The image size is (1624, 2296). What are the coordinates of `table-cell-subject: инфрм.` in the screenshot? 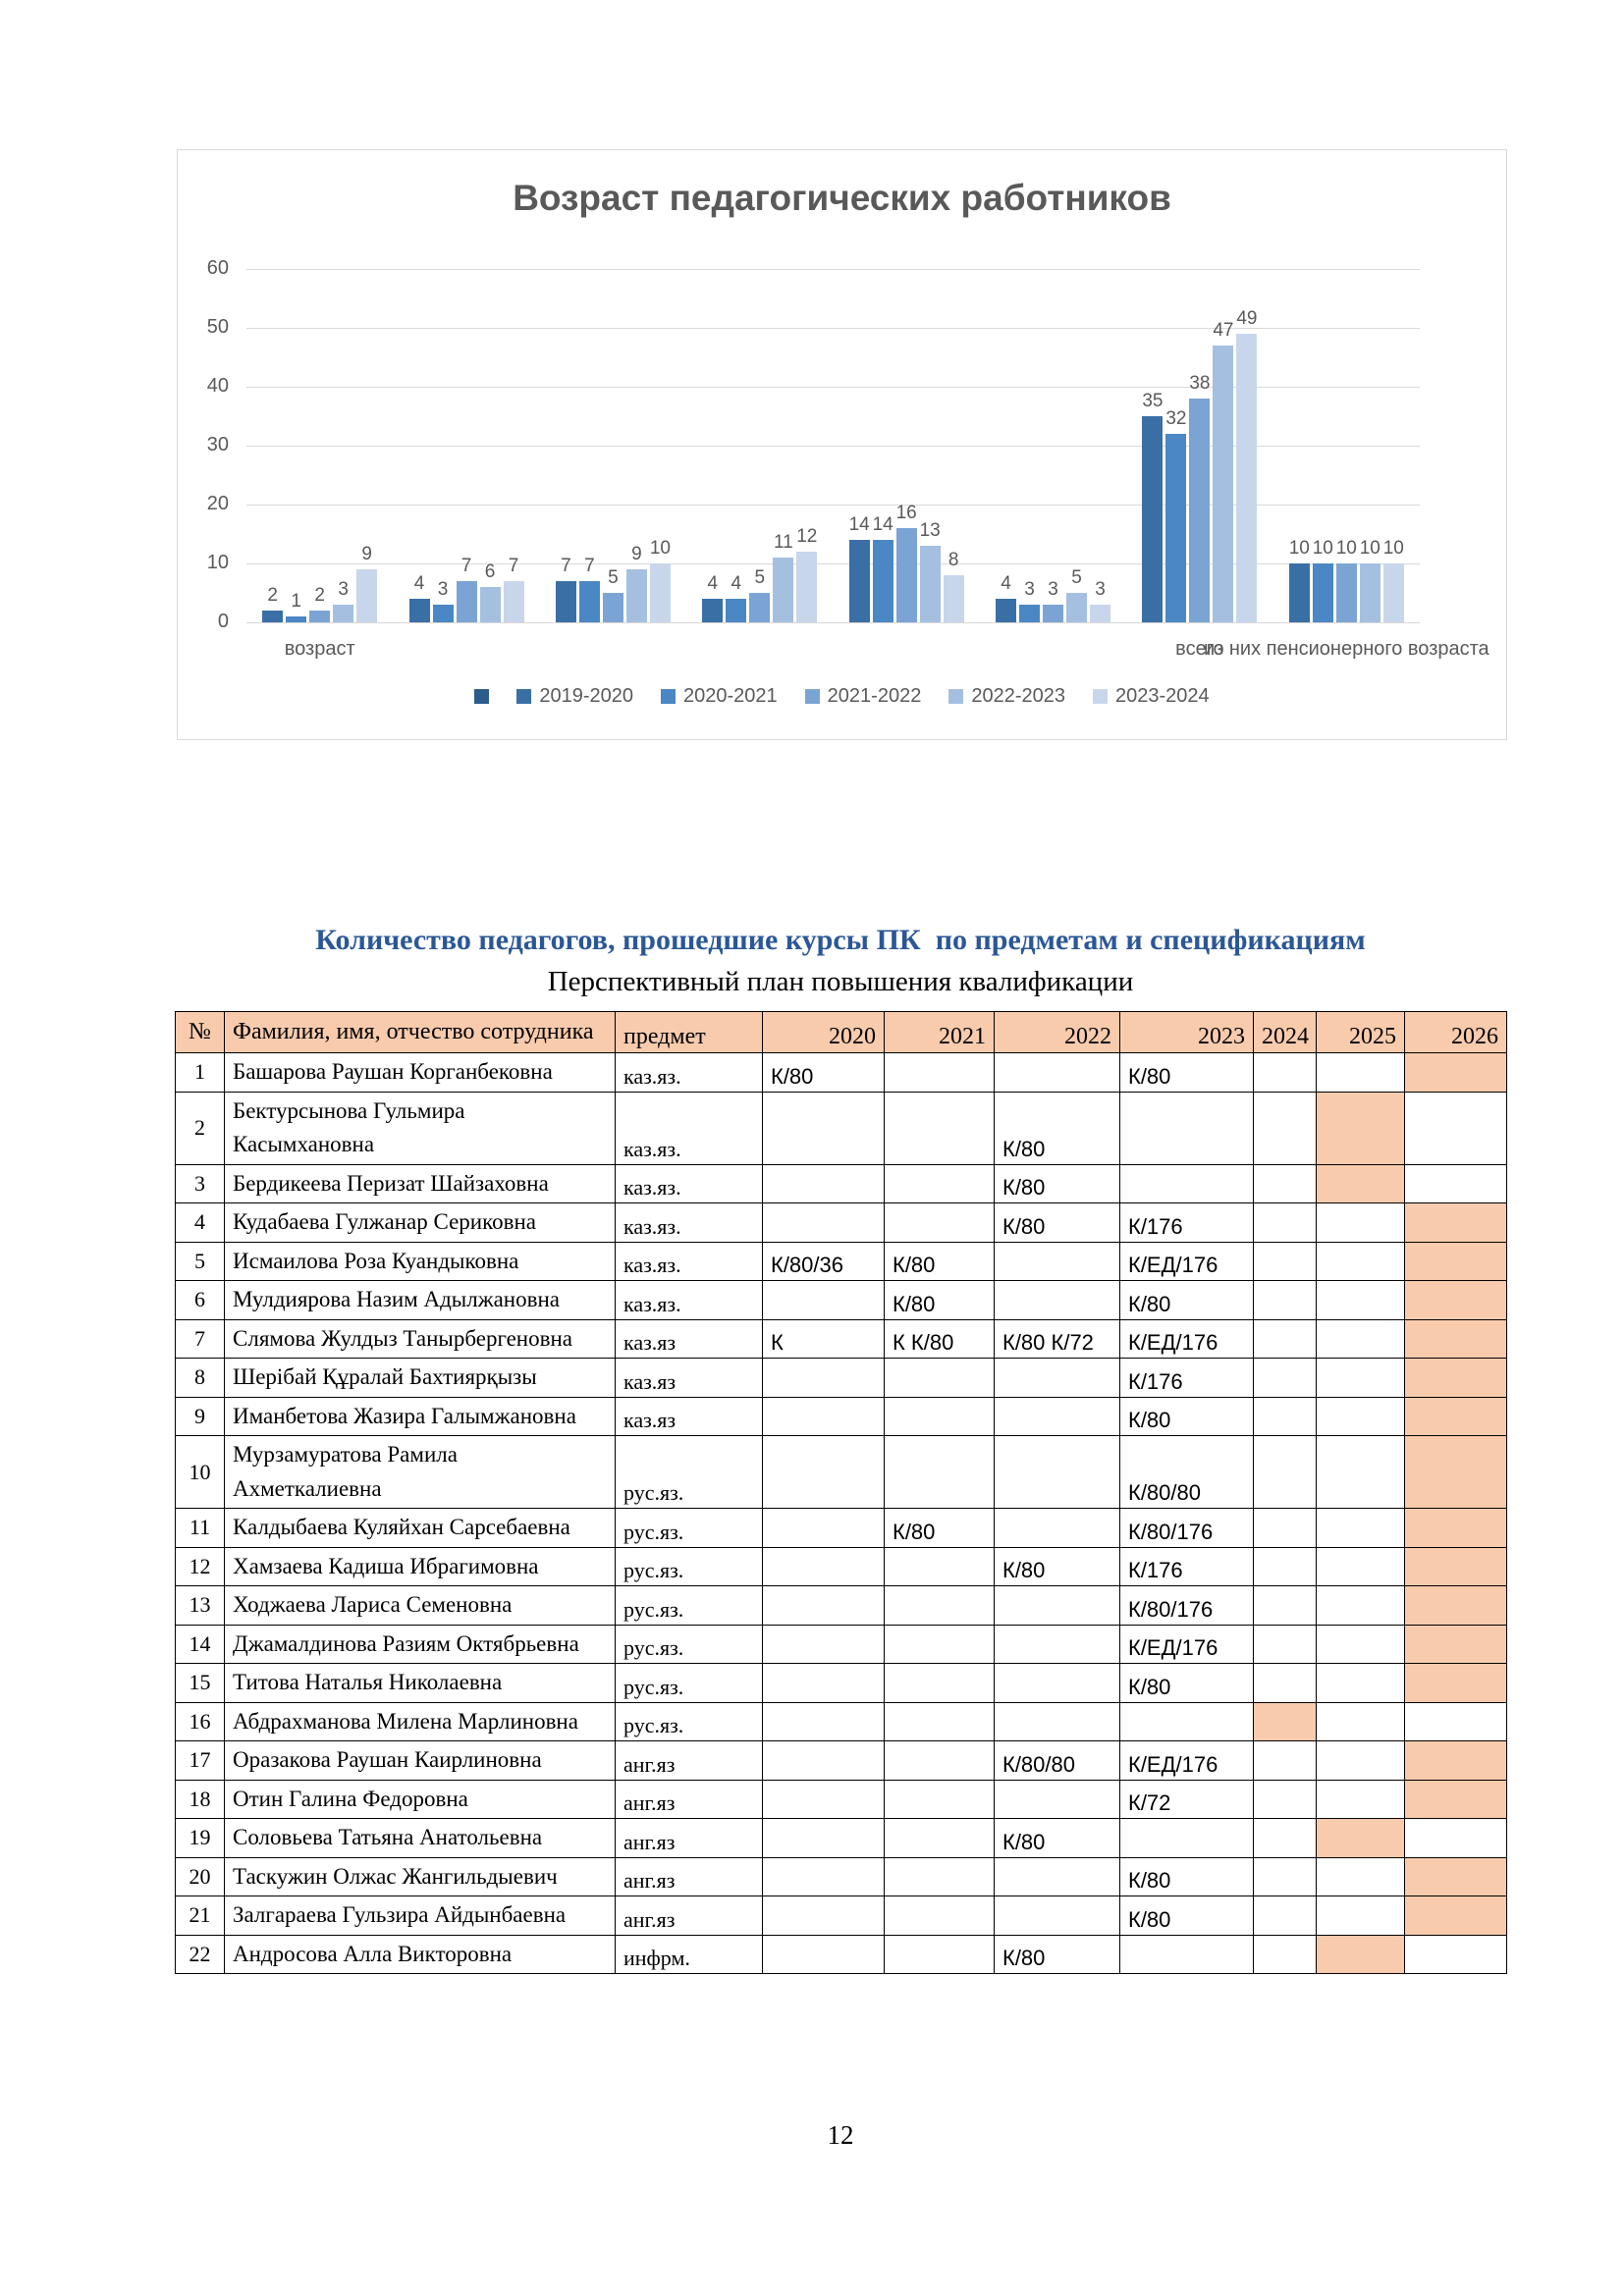 It's located at (689, 1954).